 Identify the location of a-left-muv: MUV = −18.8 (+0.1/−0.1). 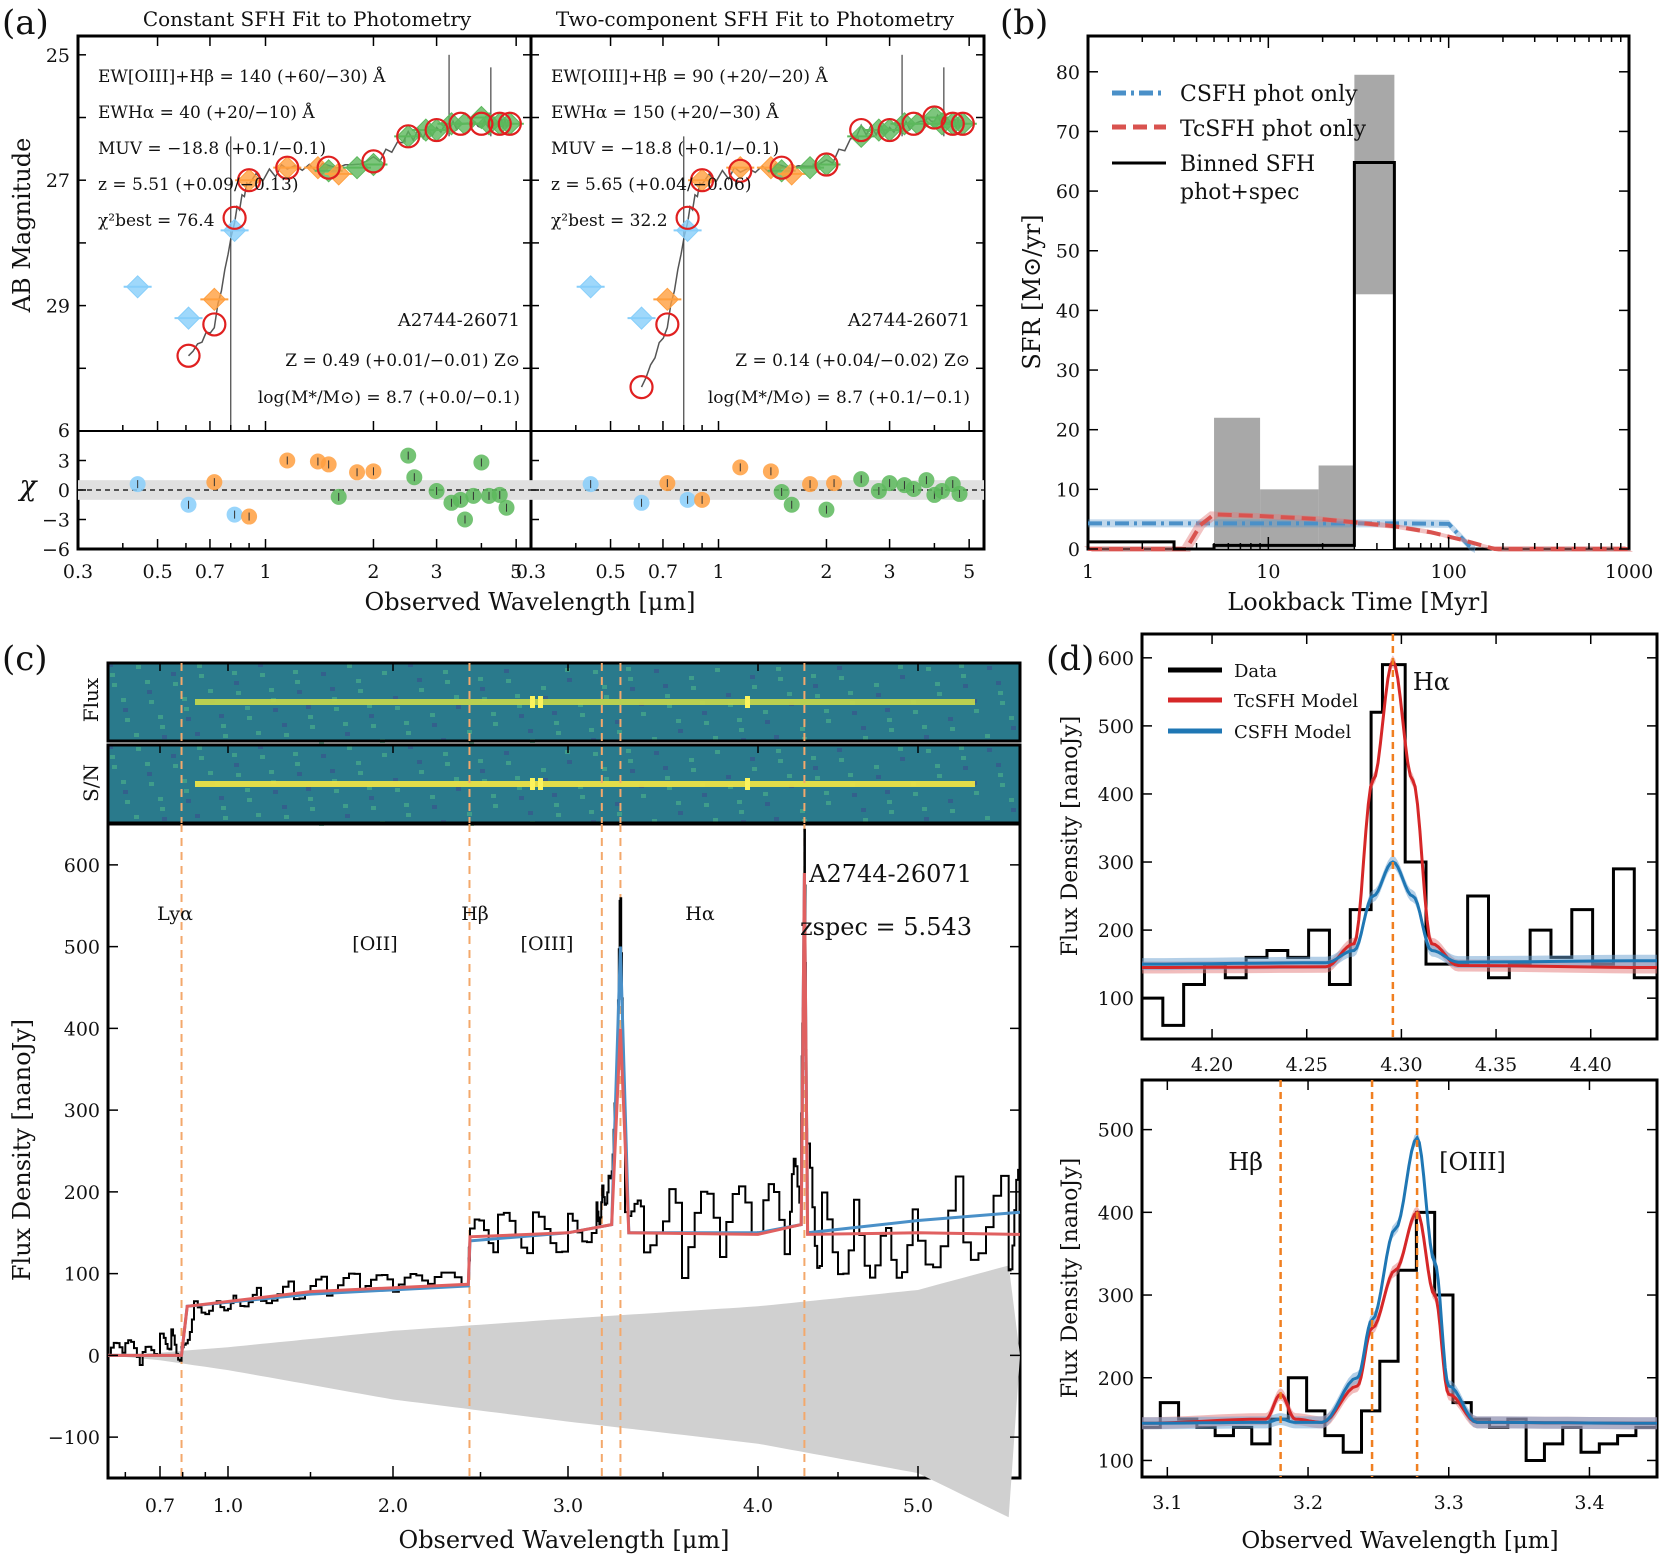
(212, 149).